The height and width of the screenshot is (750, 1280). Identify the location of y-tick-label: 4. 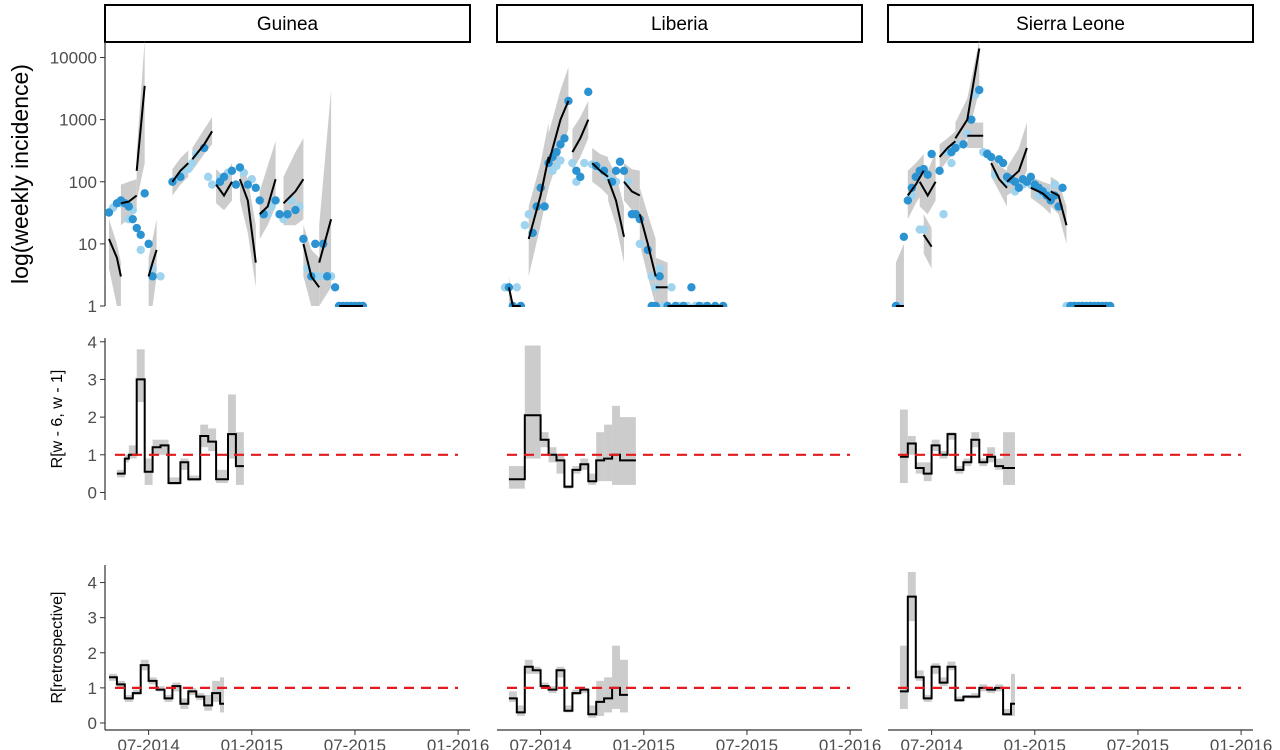
(92, 342).